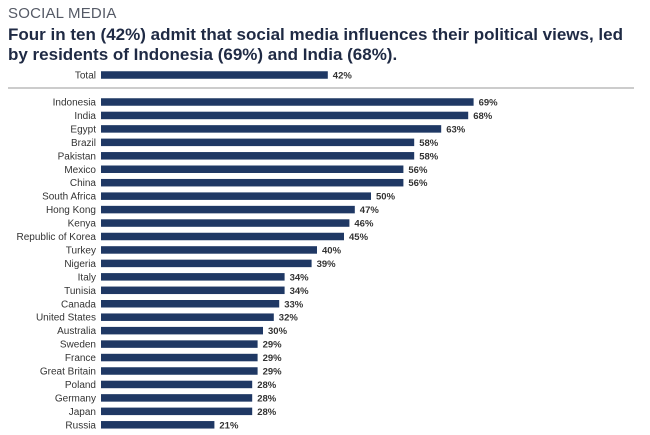  What do you see at coordinates (69, 197) in the screenshot?
I see `category-label-south-africa: South Africa` at bounding box center [69, 197].